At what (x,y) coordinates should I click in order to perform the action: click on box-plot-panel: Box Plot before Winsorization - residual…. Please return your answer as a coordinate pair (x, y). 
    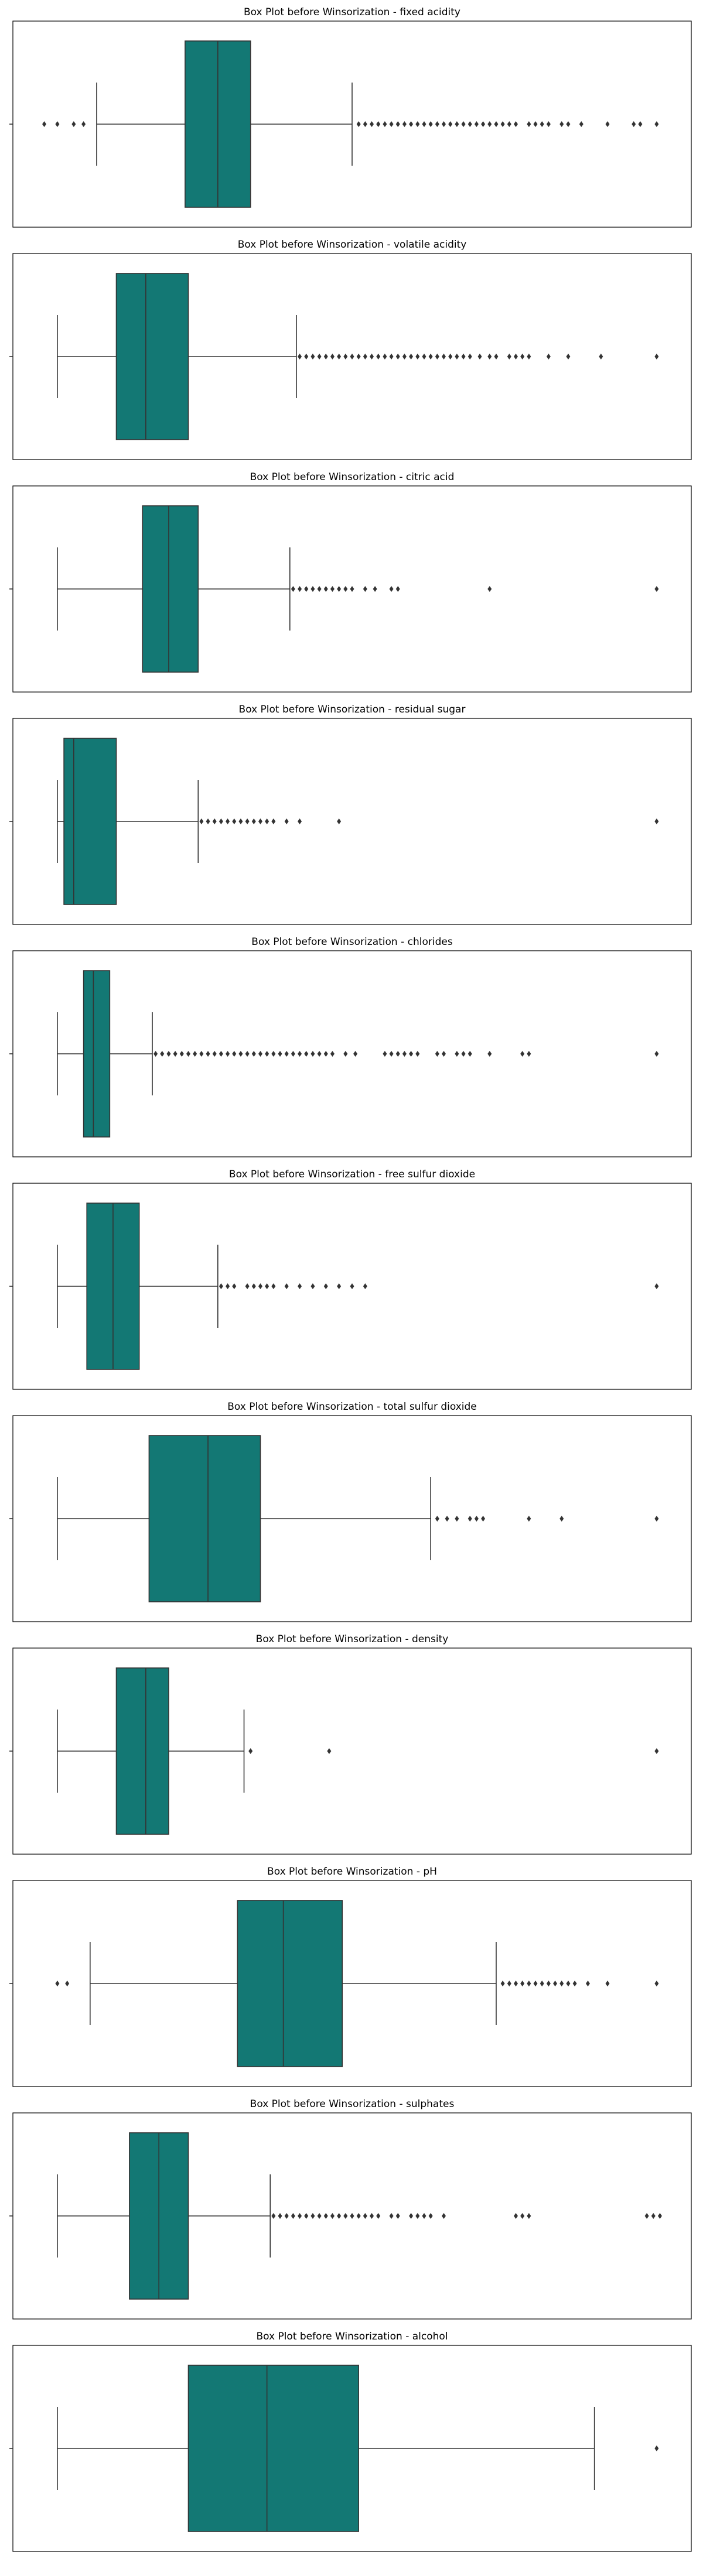
    Looking at the image, I should click on (350, 814).